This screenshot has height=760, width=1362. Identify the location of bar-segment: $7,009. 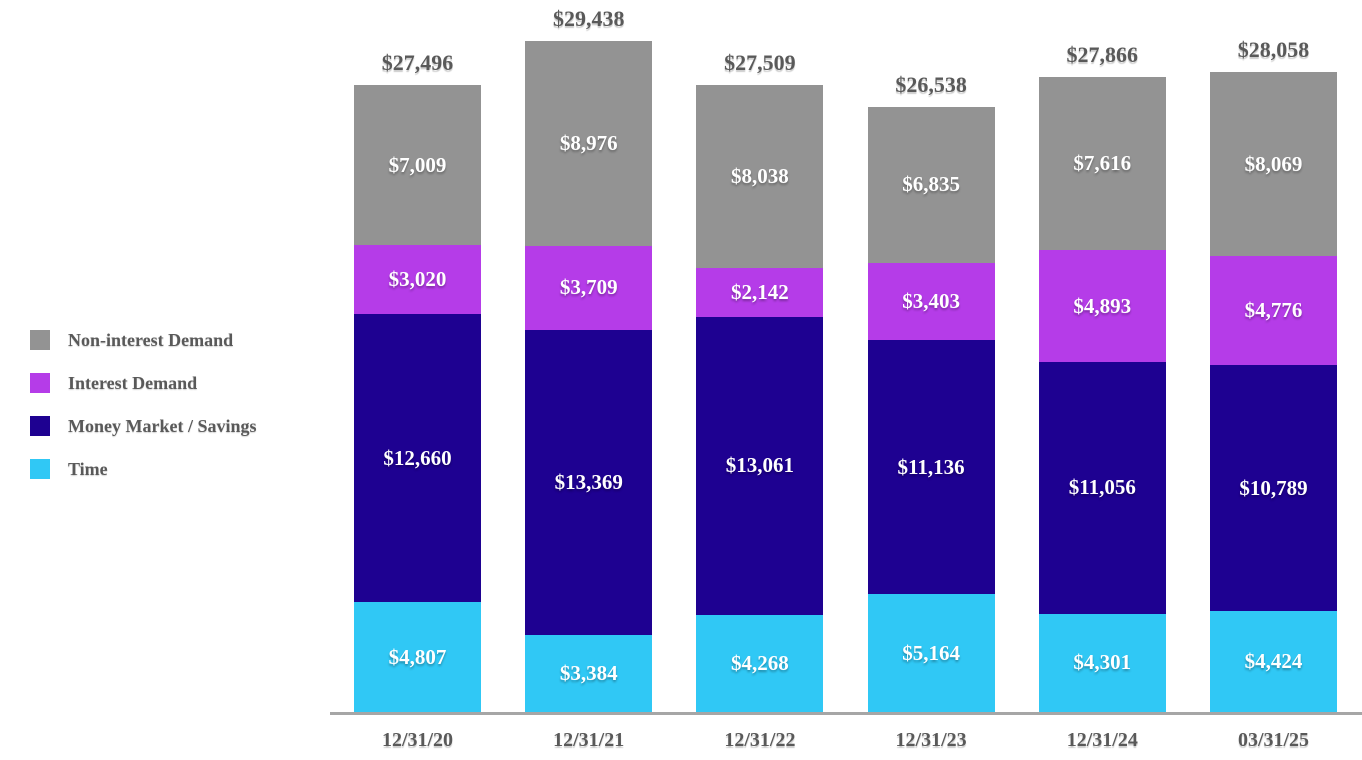
(417, 165).